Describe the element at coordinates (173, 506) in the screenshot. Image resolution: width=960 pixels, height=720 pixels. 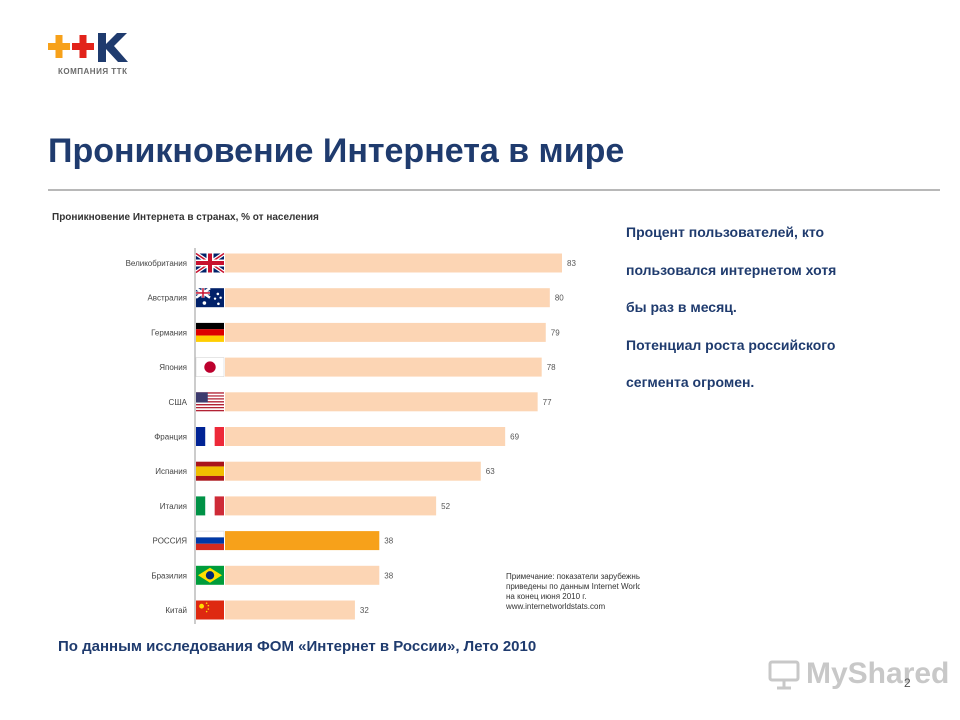
I see `category-label: Италия` at that location.